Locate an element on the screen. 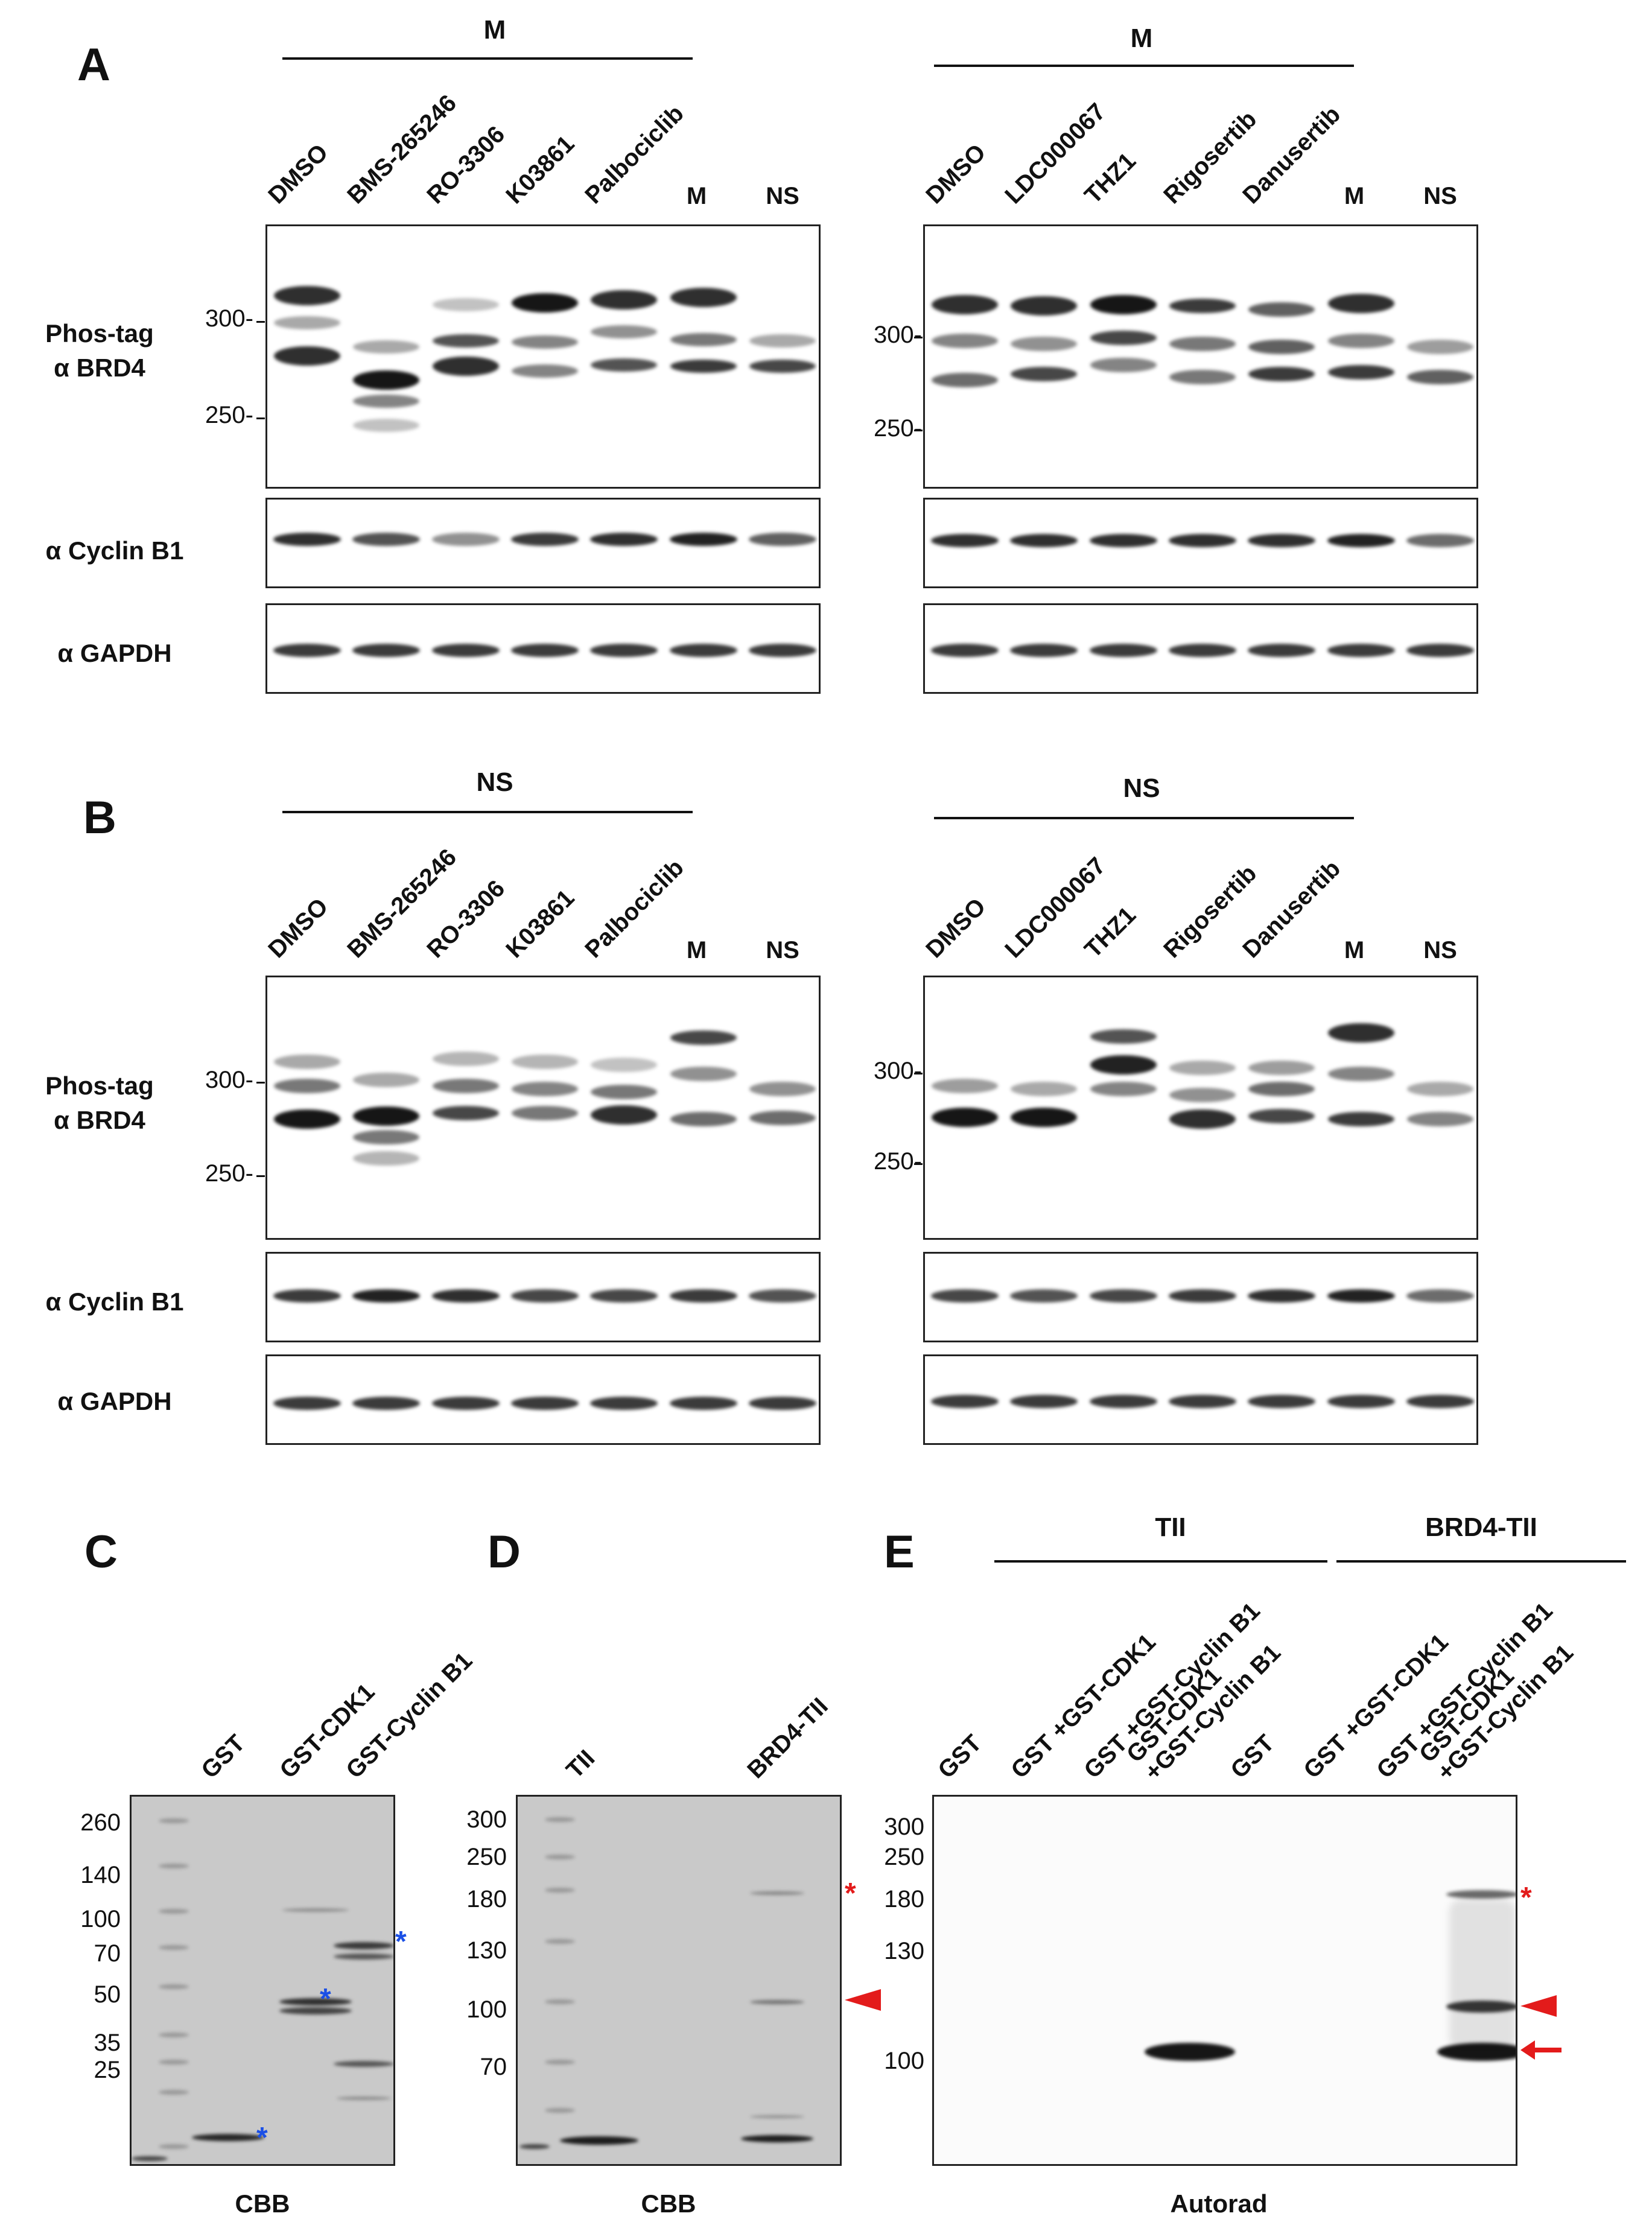  panel-a-right-gapdh-blot is located at coordinates (1200, 649).